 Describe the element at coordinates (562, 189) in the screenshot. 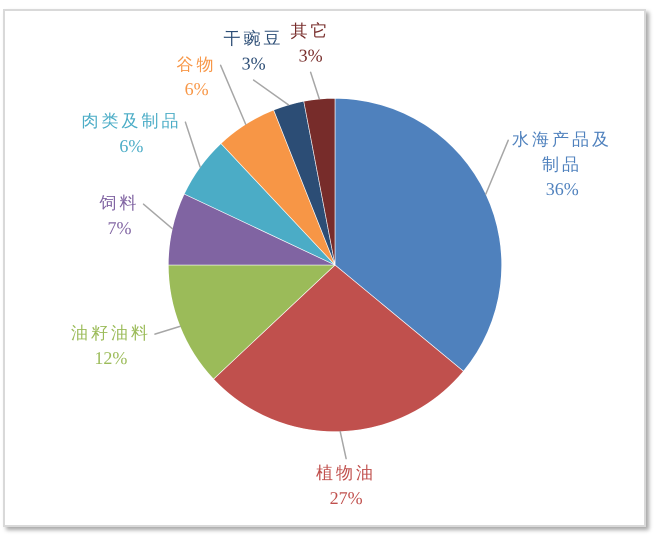

I see `data-label: 36%` at that location.